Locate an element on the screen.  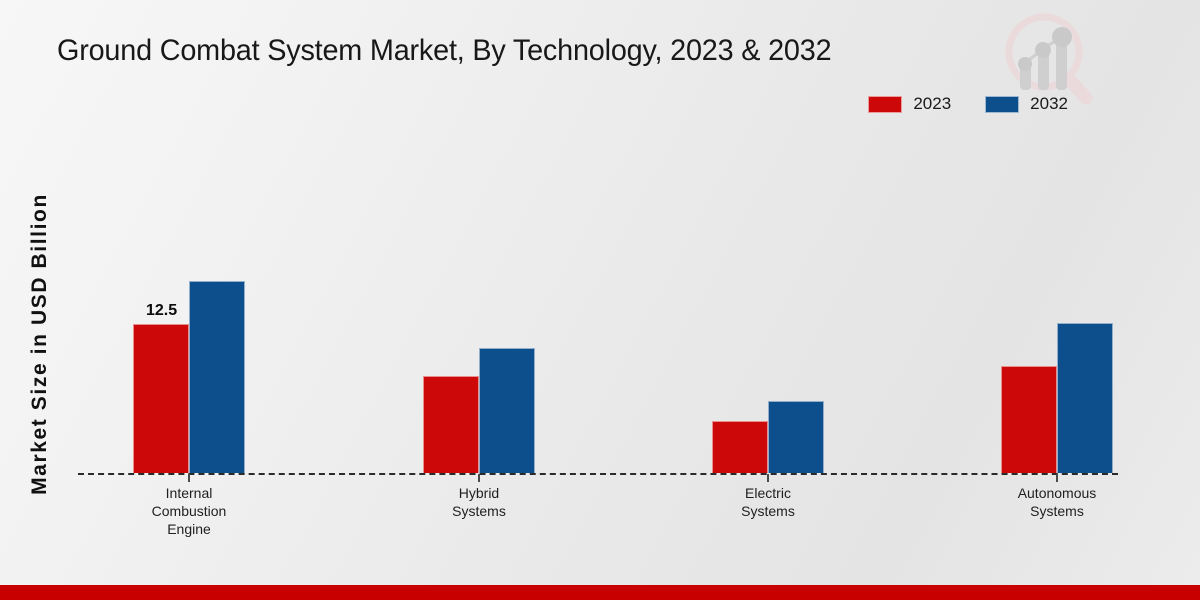
legend-item-2032: 2032 is located at coordinates (1026, 104).